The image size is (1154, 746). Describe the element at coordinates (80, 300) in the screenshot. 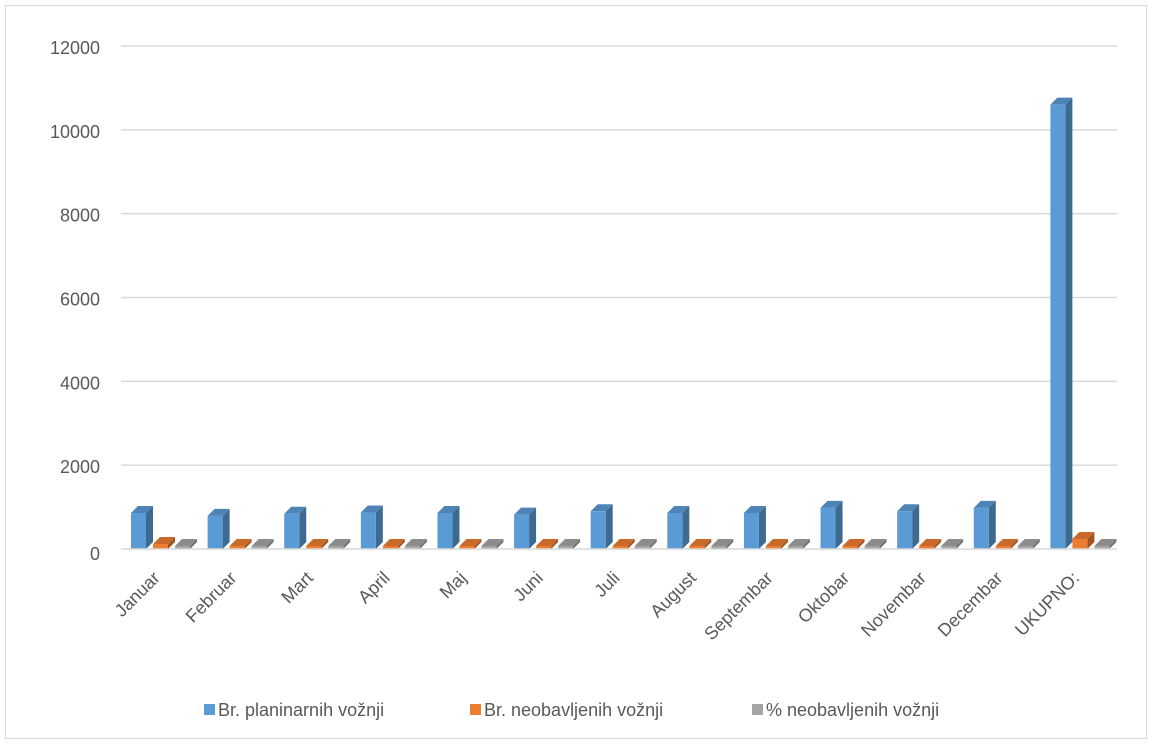

I see `y-tick-label: 6000` at that location.